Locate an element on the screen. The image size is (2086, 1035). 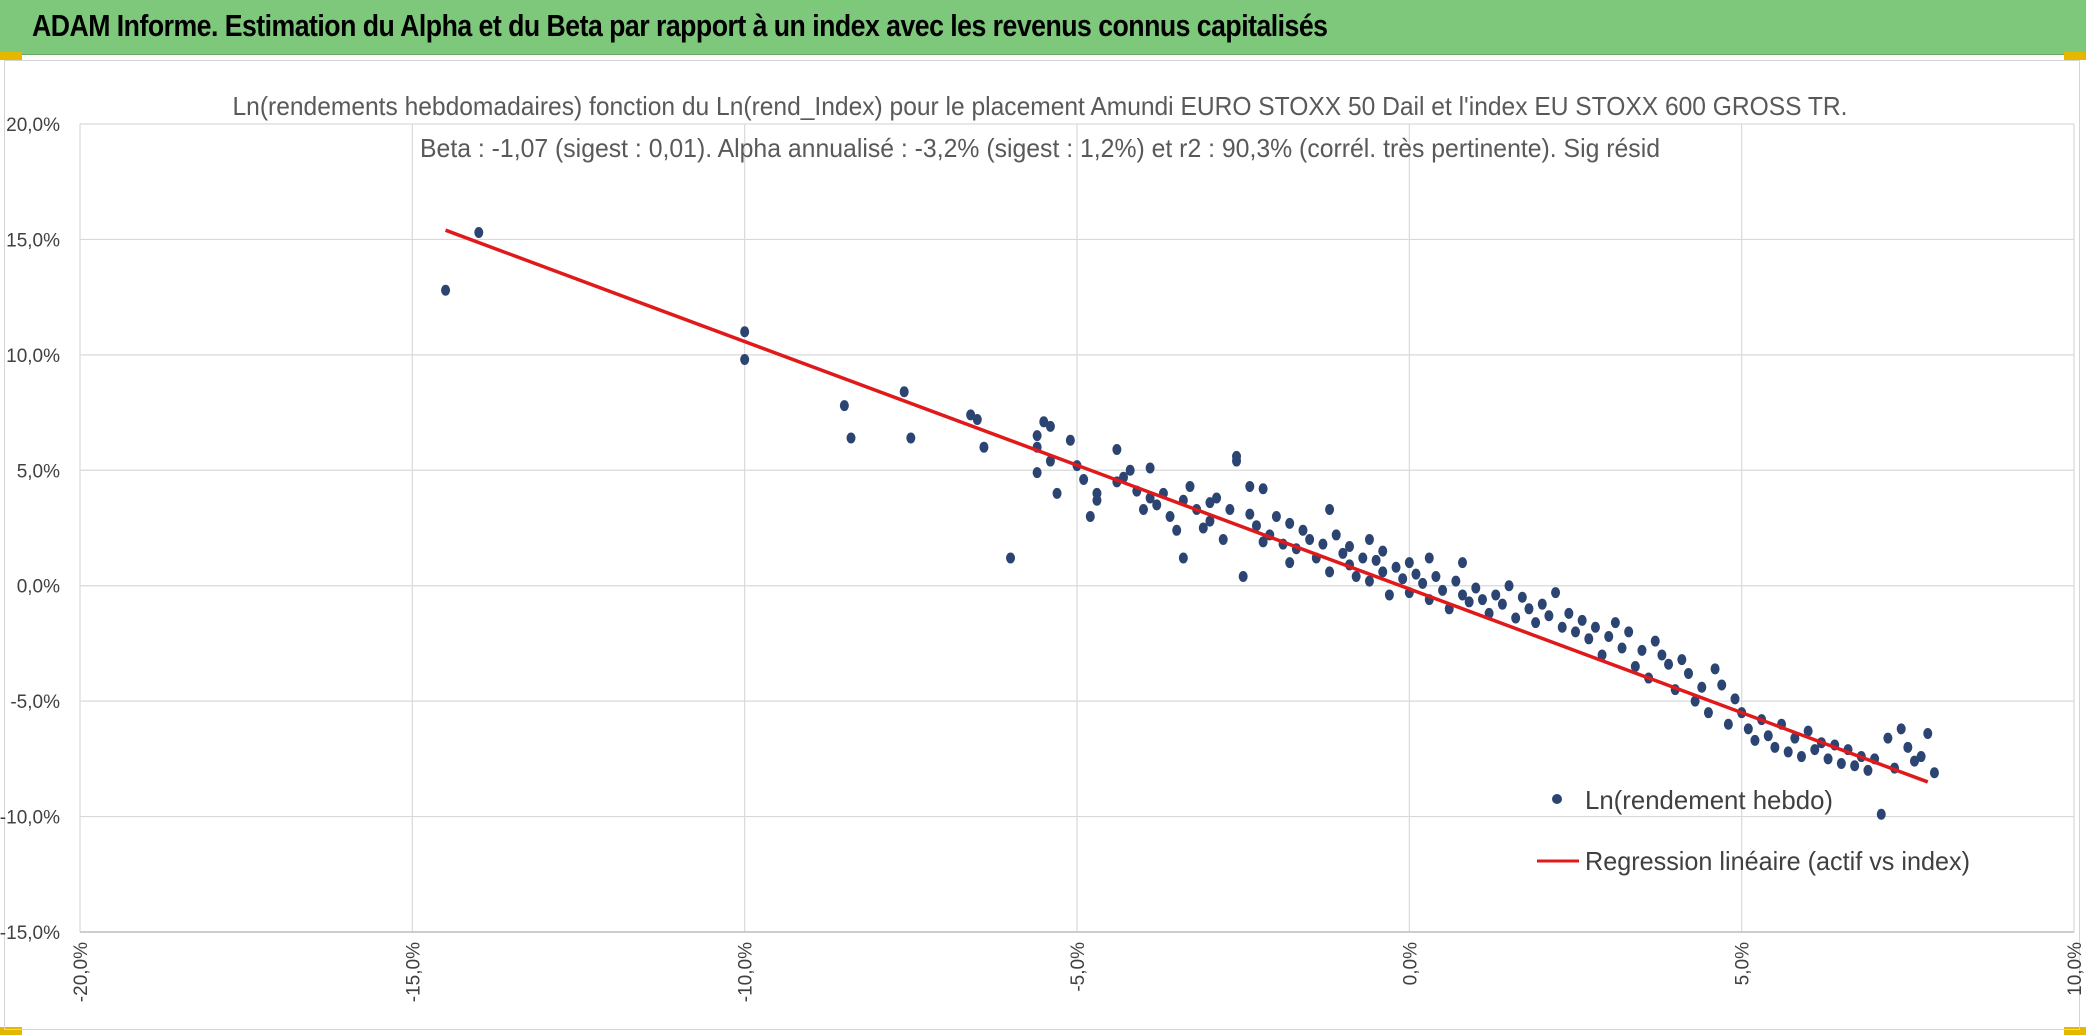
x-tick-label: 10,0% is located at coordinates (2075, 969).